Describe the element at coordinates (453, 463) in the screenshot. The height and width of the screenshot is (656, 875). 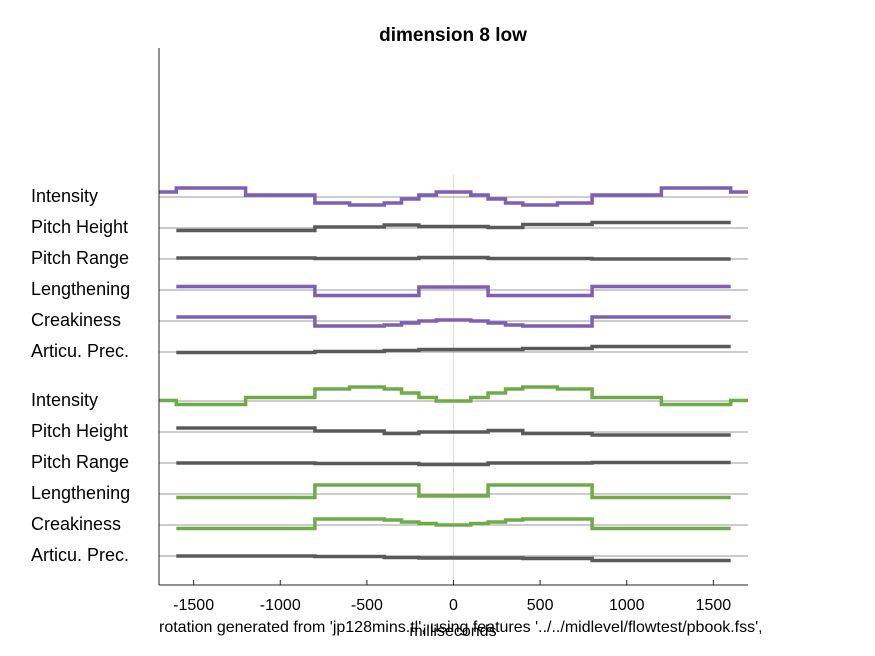
I see `series-line-2-pitch-range` at that location.